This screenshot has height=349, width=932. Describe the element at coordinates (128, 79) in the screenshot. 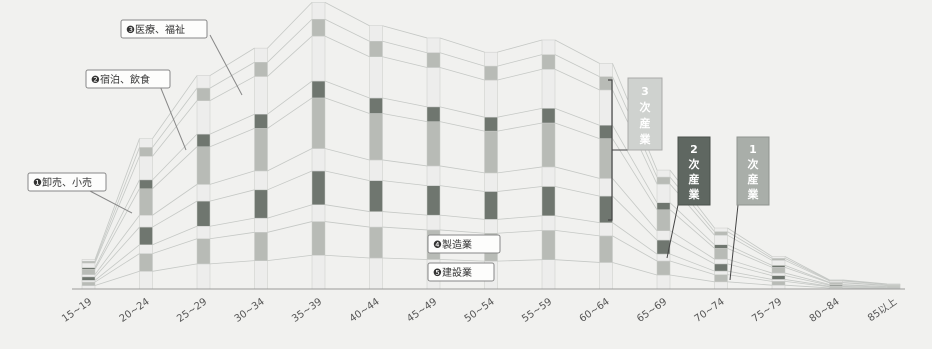

I see `callout-lodging-box` at that location.